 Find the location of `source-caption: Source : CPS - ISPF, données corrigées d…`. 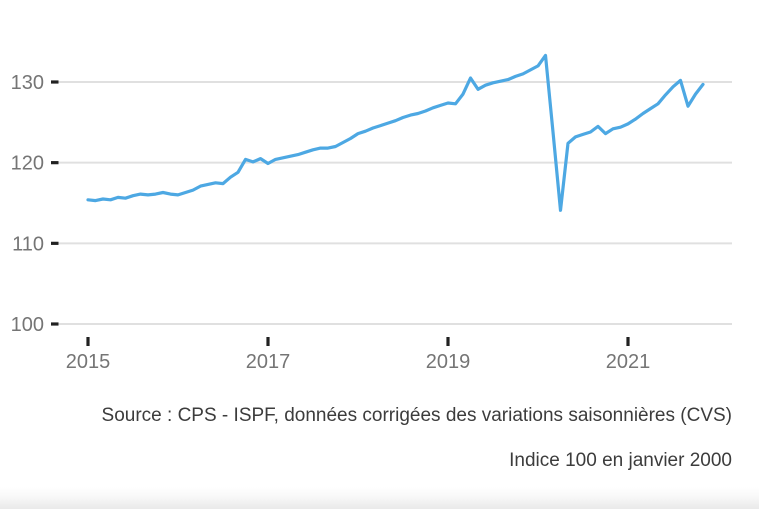

source-caption: Source : CPS - ISPF, données corrigées d… is located at coordinates (416, 415).